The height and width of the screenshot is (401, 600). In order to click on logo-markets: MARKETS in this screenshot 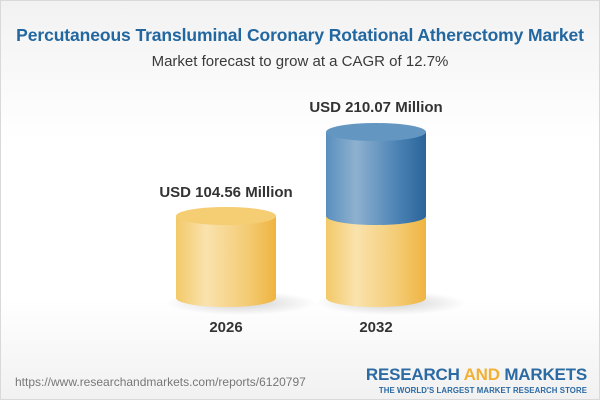, I will do `click(543, 374)`.